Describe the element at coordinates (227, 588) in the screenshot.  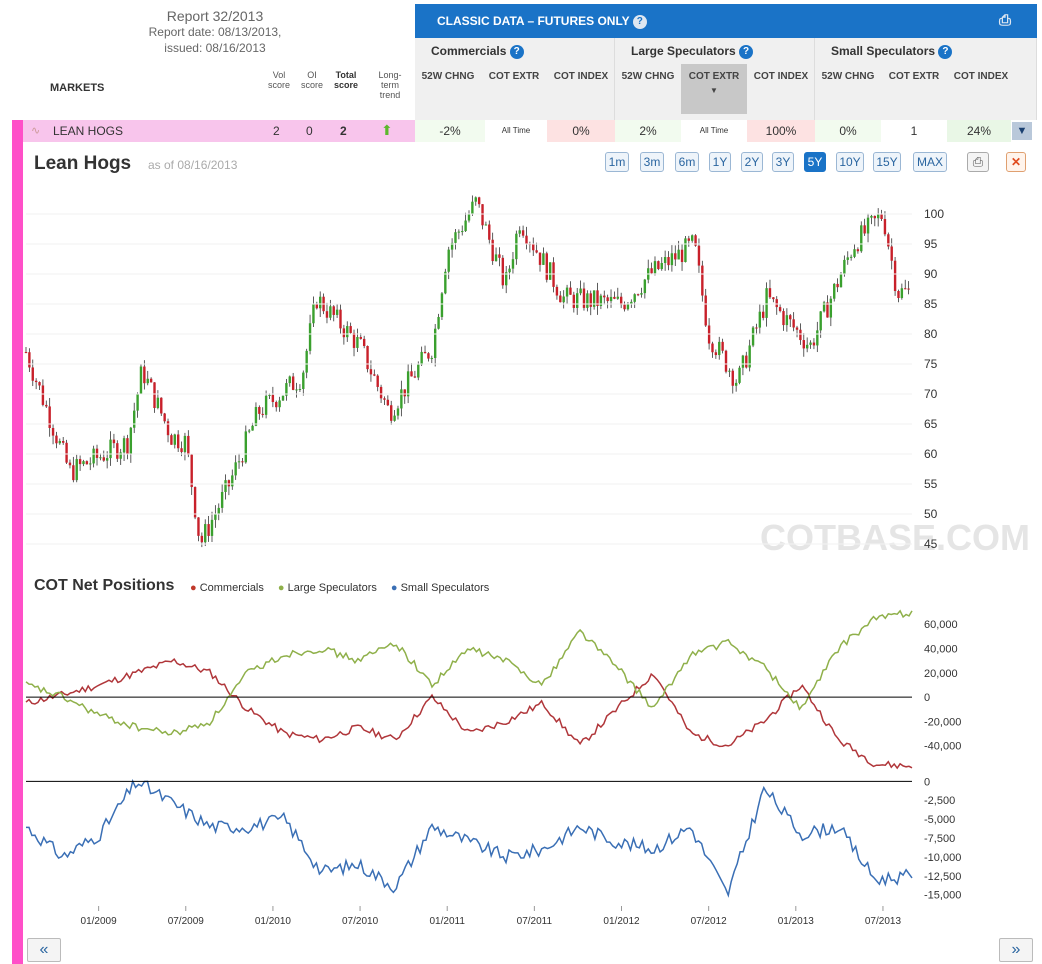
I see `legend-item: ● Commercials` at that location.